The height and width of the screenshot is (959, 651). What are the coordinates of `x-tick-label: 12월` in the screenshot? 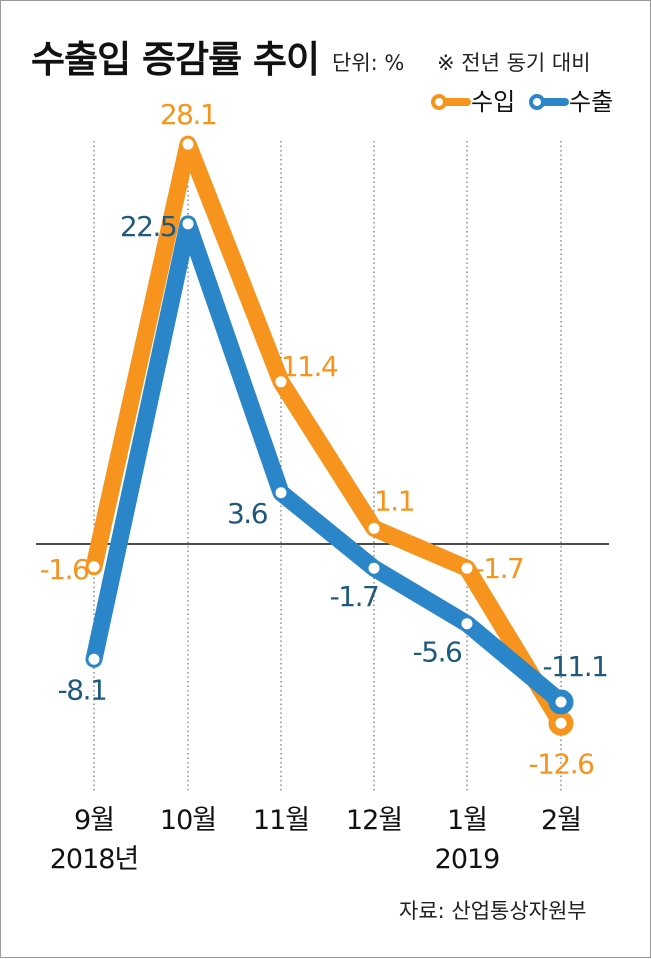 It's located at (374, 820).